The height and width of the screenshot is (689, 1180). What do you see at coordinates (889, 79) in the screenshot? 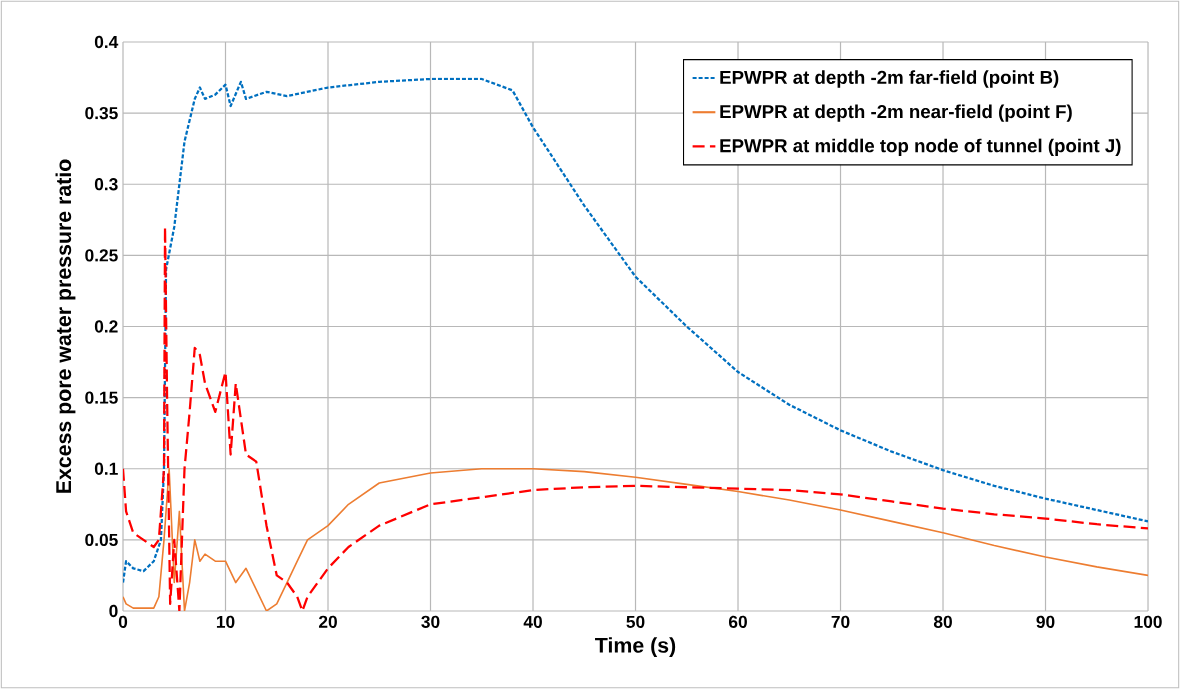
I see `legend-label: EPWPR at depth -2m far-field (point B)` at bounding box center [889, 79].